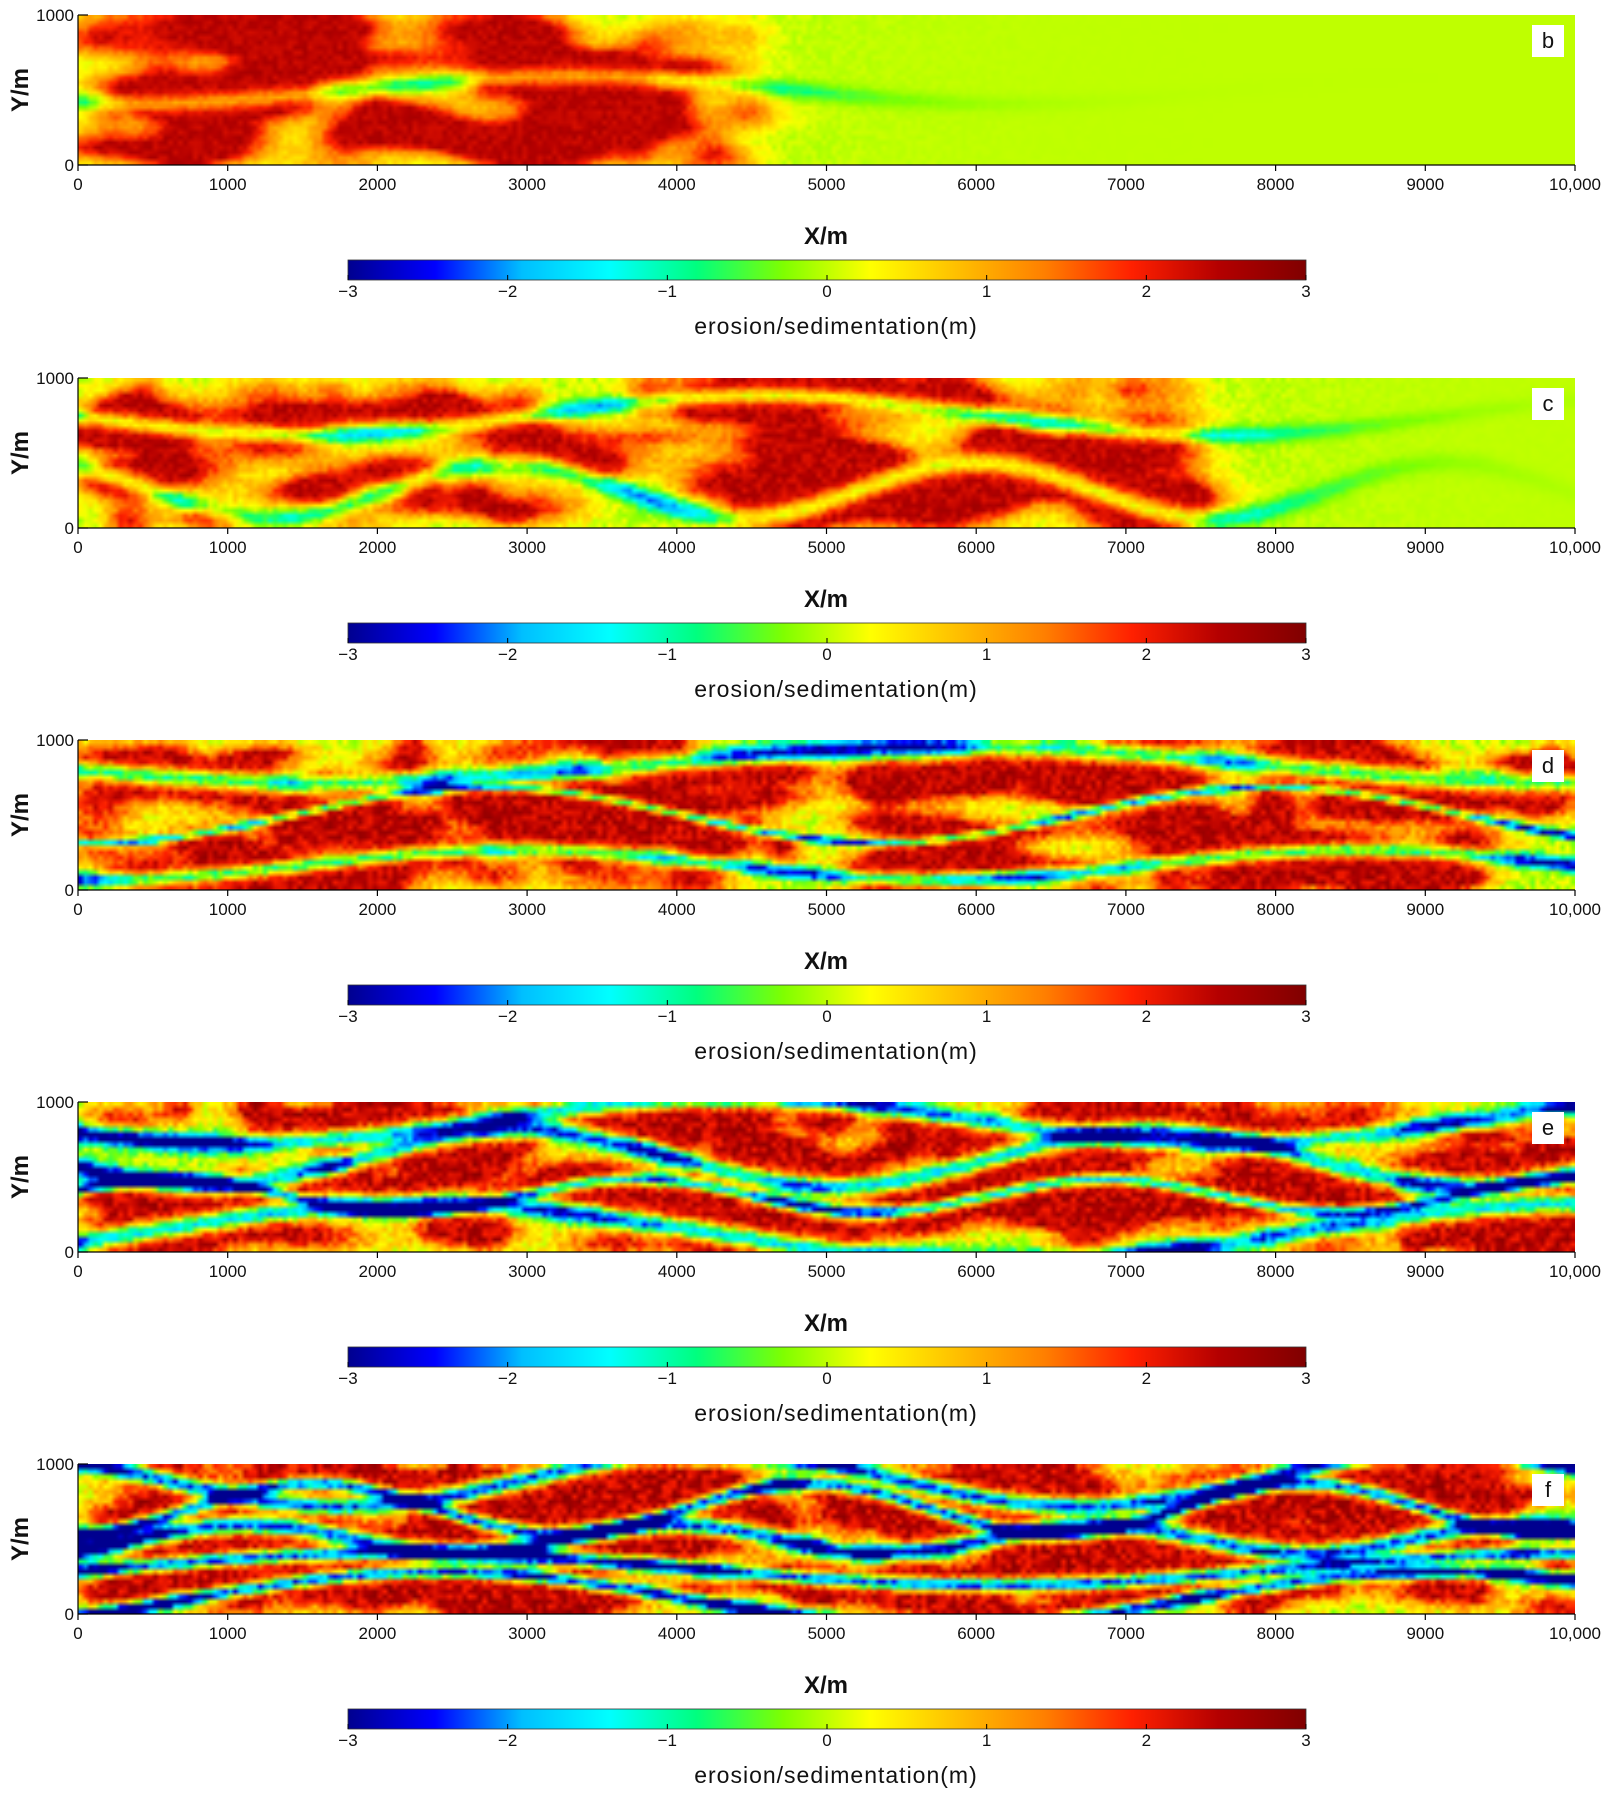 Image resolution: width=1612 pixels, height=1807 pixels. I want to click on panel-tag: f, so click(1548, 1489).